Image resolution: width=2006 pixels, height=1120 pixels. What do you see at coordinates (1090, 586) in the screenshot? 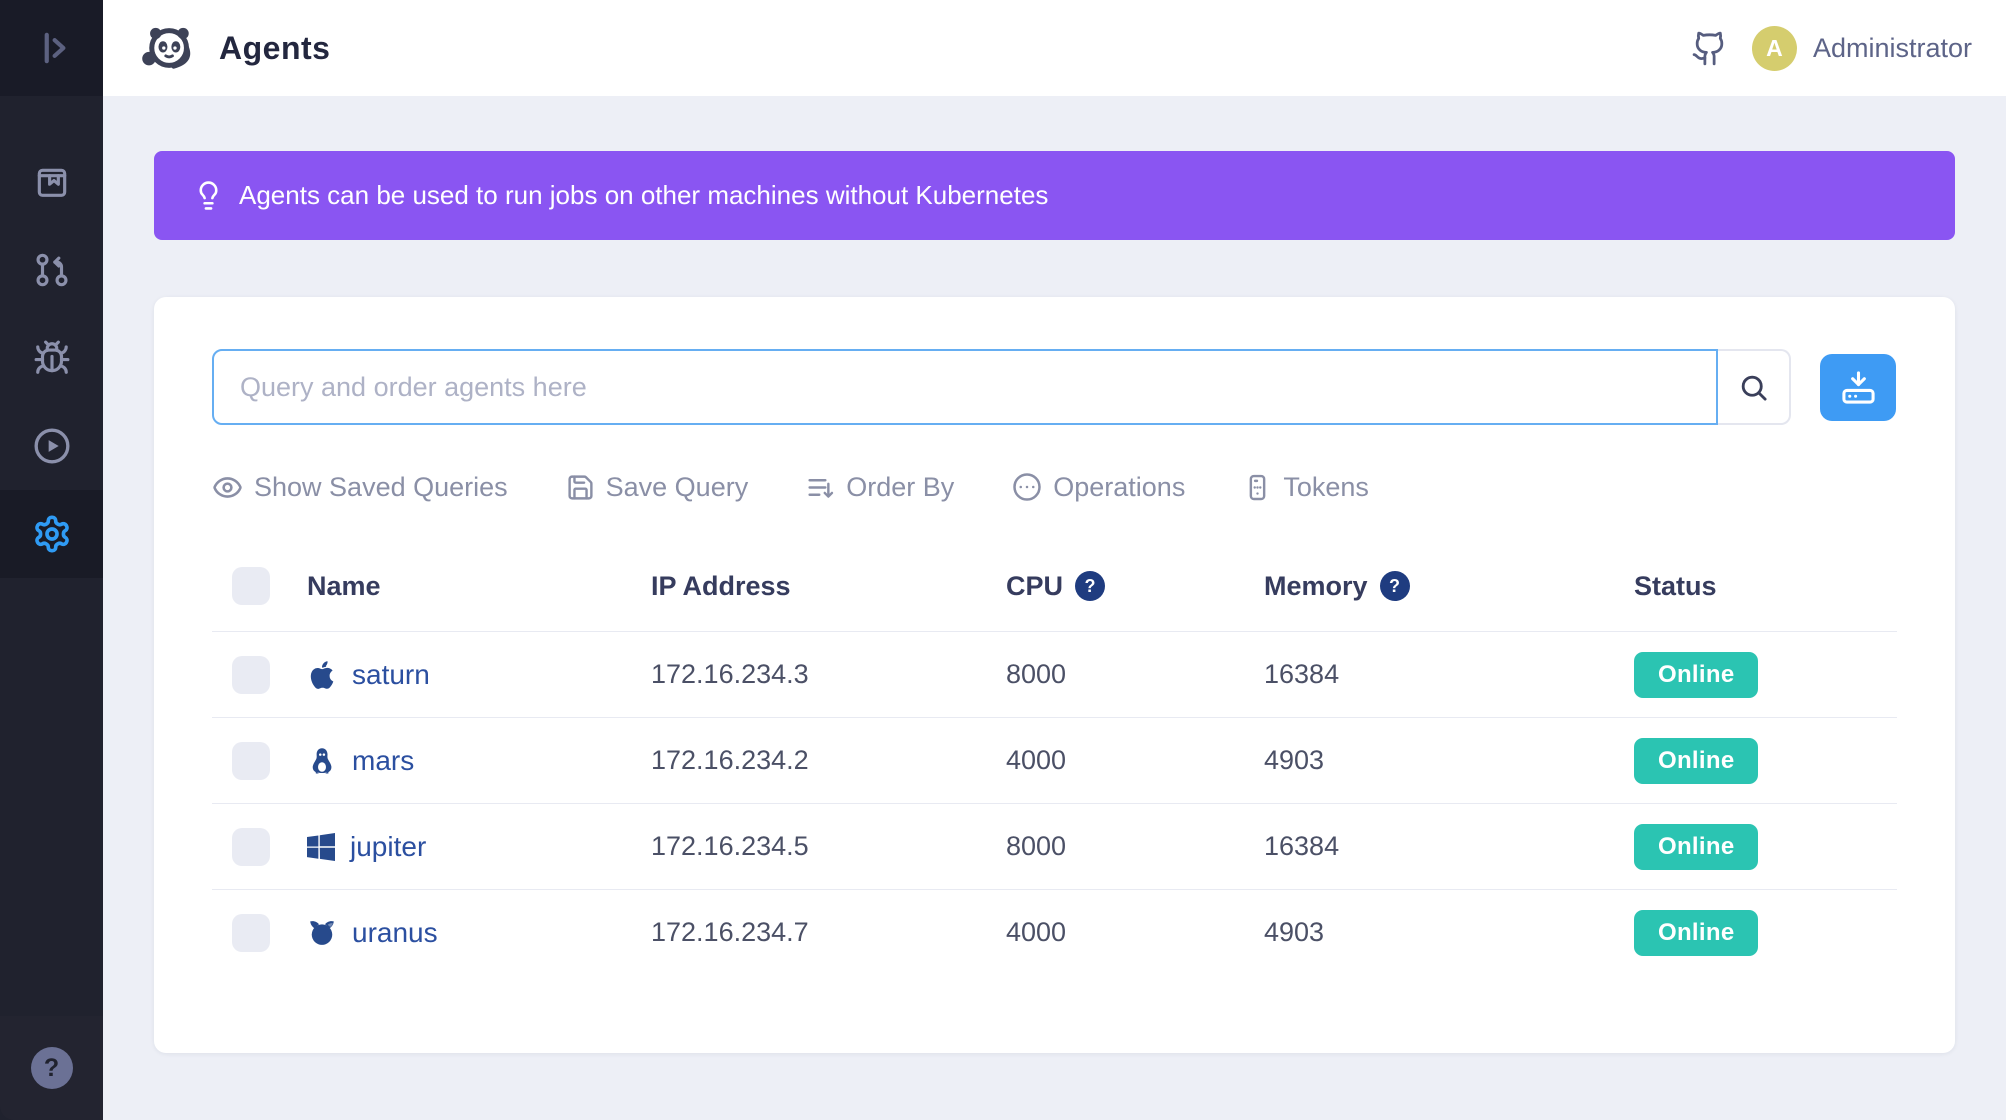
I see `cpu-help-icon: ?` at bounding box center [1090, 586].